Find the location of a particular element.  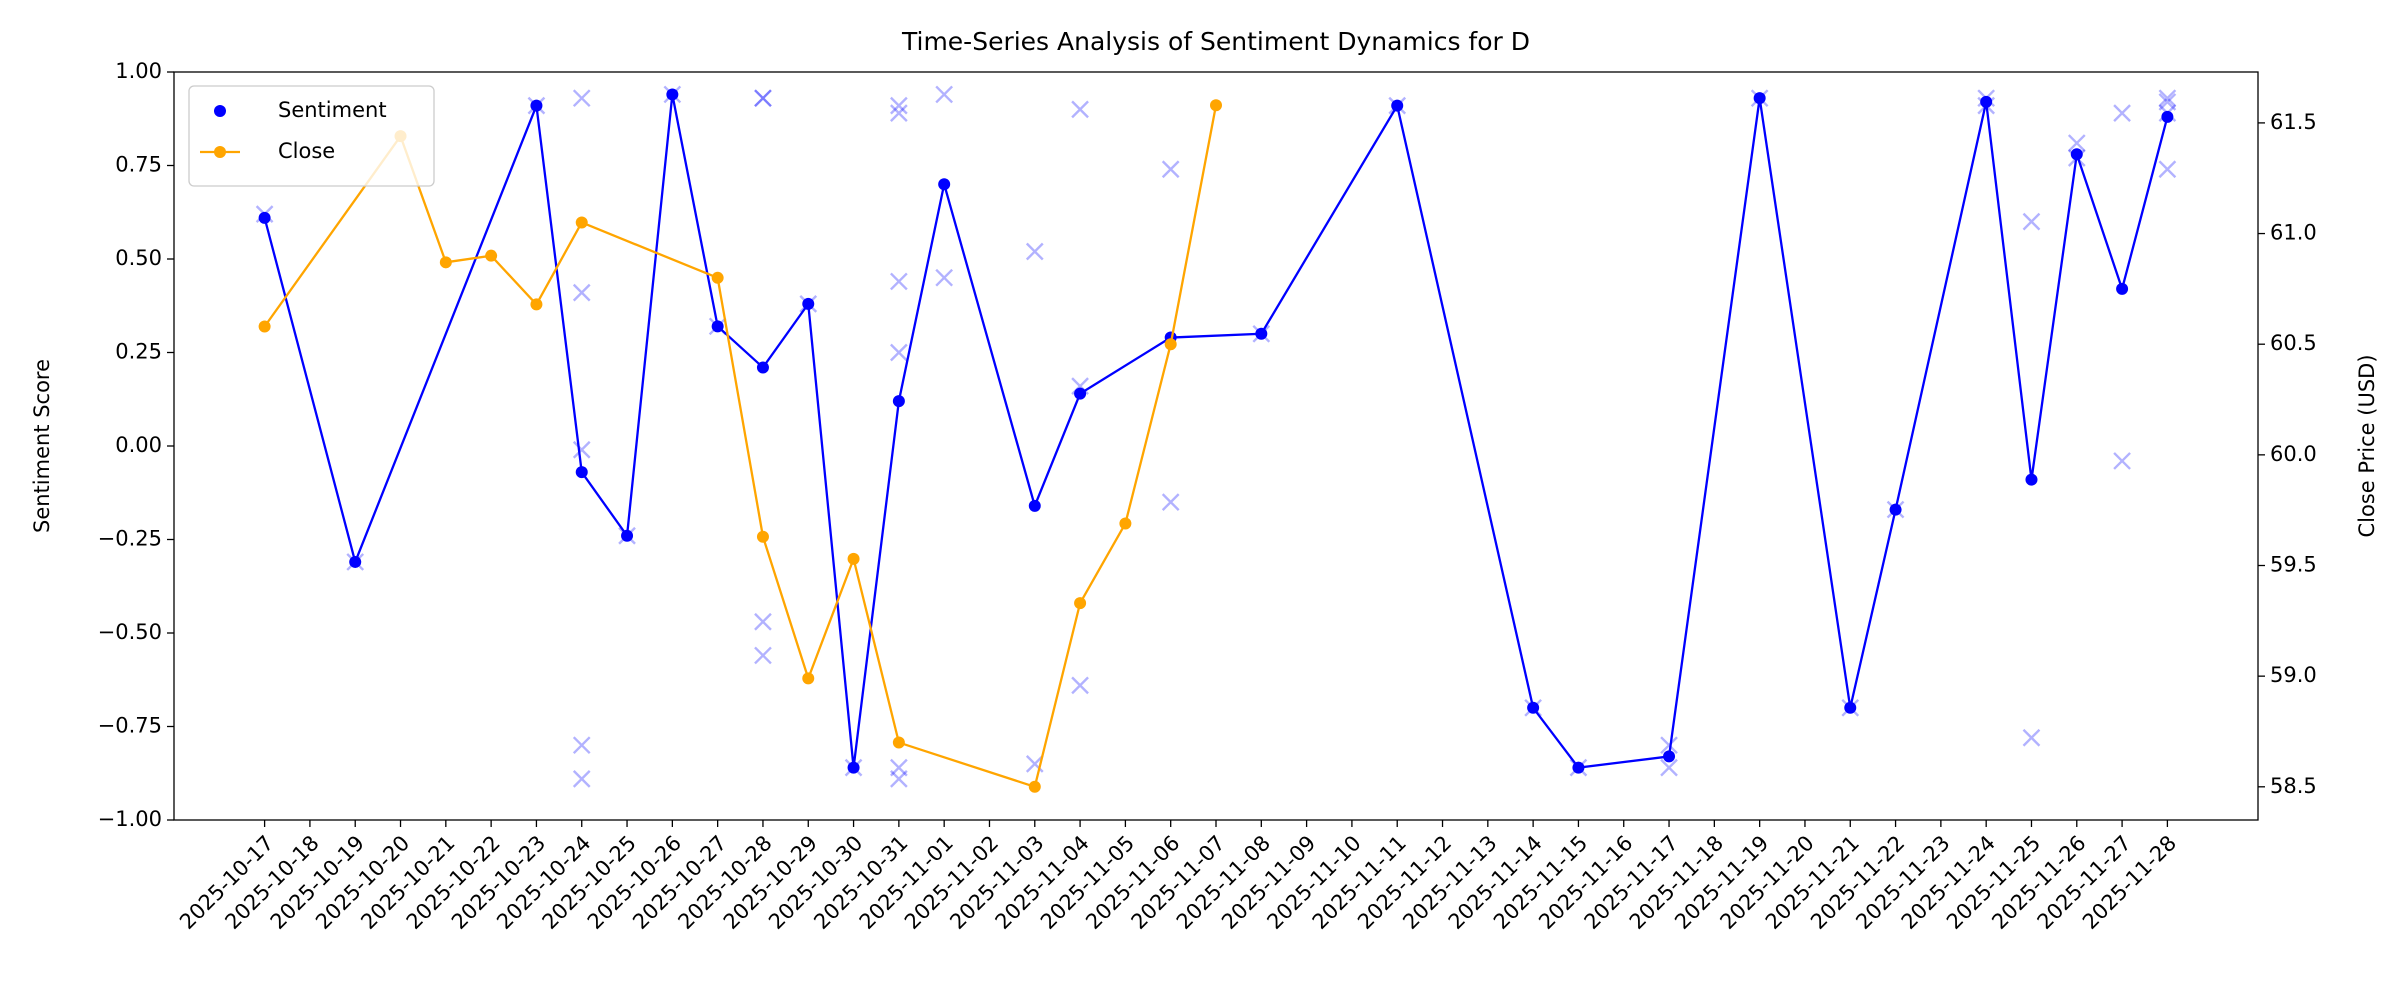

legend-label: Sentiment is located at coordinates (332, 110).